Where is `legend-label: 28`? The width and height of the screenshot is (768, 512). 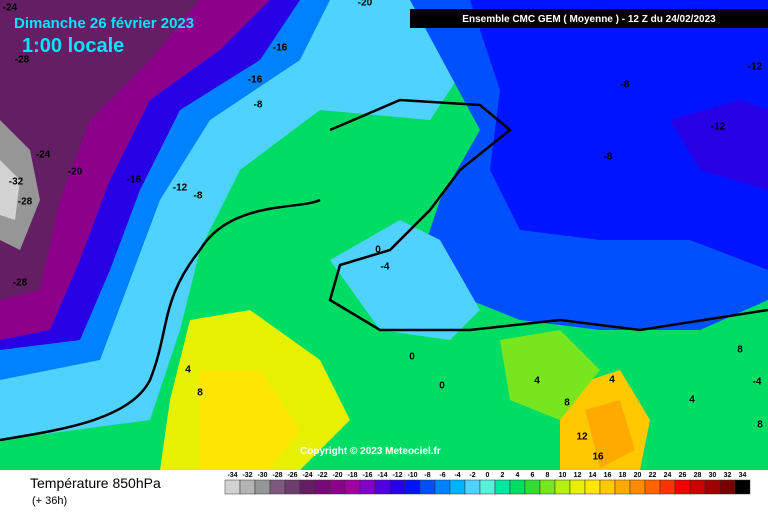
legend-label: 28 is located at coordinates (698, 475).